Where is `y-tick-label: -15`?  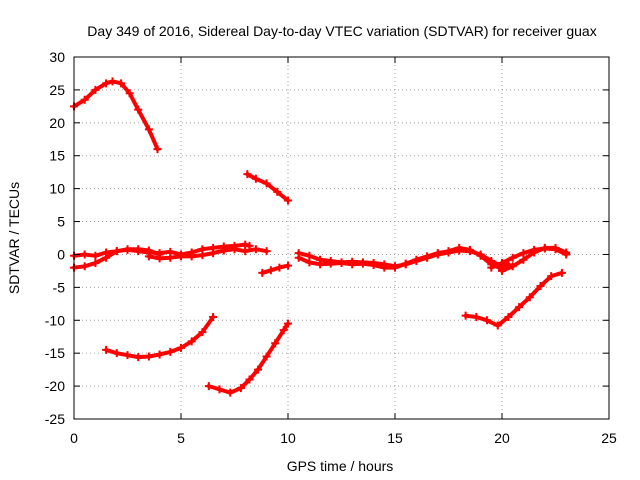
y-tick-label: -15 is located at coordinates (55, 353).